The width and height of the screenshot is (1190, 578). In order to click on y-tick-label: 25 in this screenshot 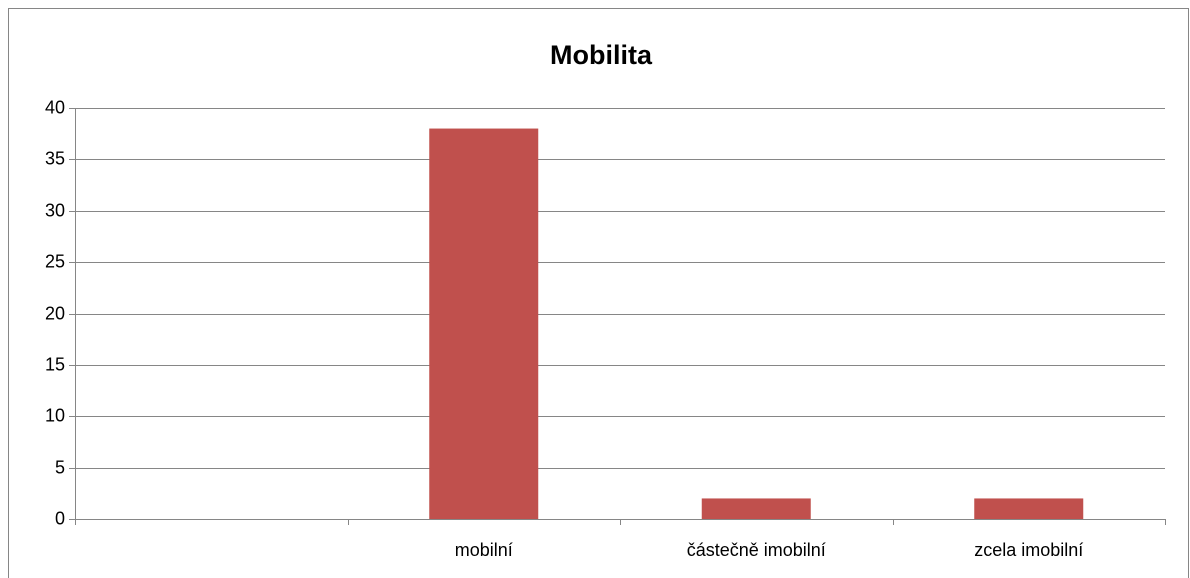, I will do `click(55, 261)`.